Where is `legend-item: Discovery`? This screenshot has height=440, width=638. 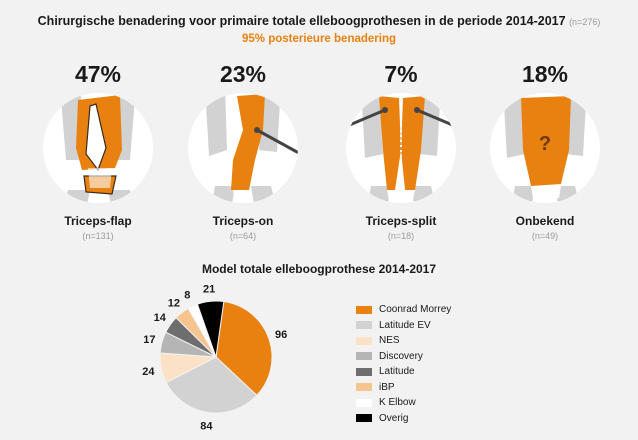
legend-item: Discovery is located at coordinates (403, 357).